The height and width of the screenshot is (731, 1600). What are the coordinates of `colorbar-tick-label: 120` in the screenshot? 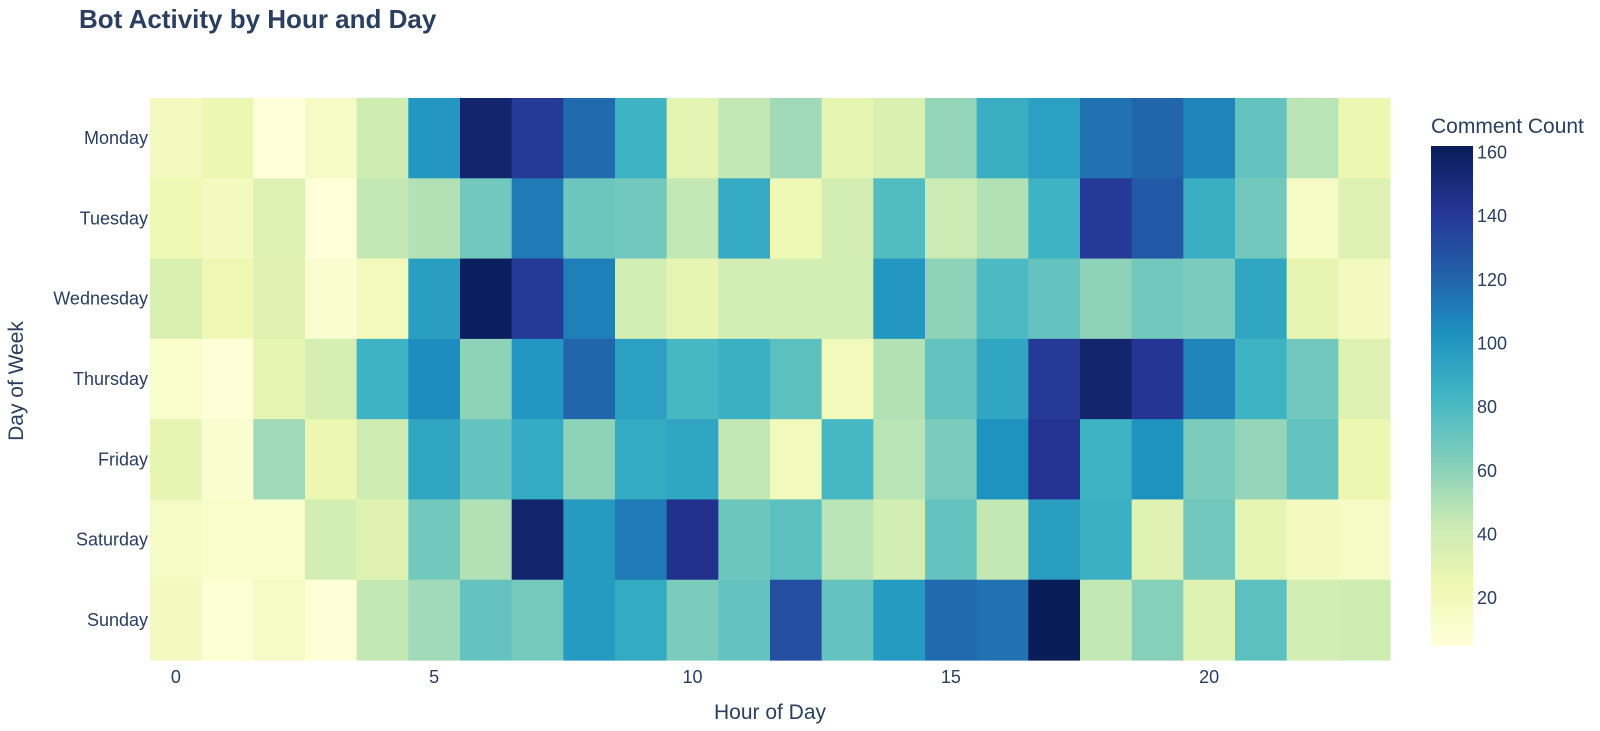 It's located at (1492, 280).